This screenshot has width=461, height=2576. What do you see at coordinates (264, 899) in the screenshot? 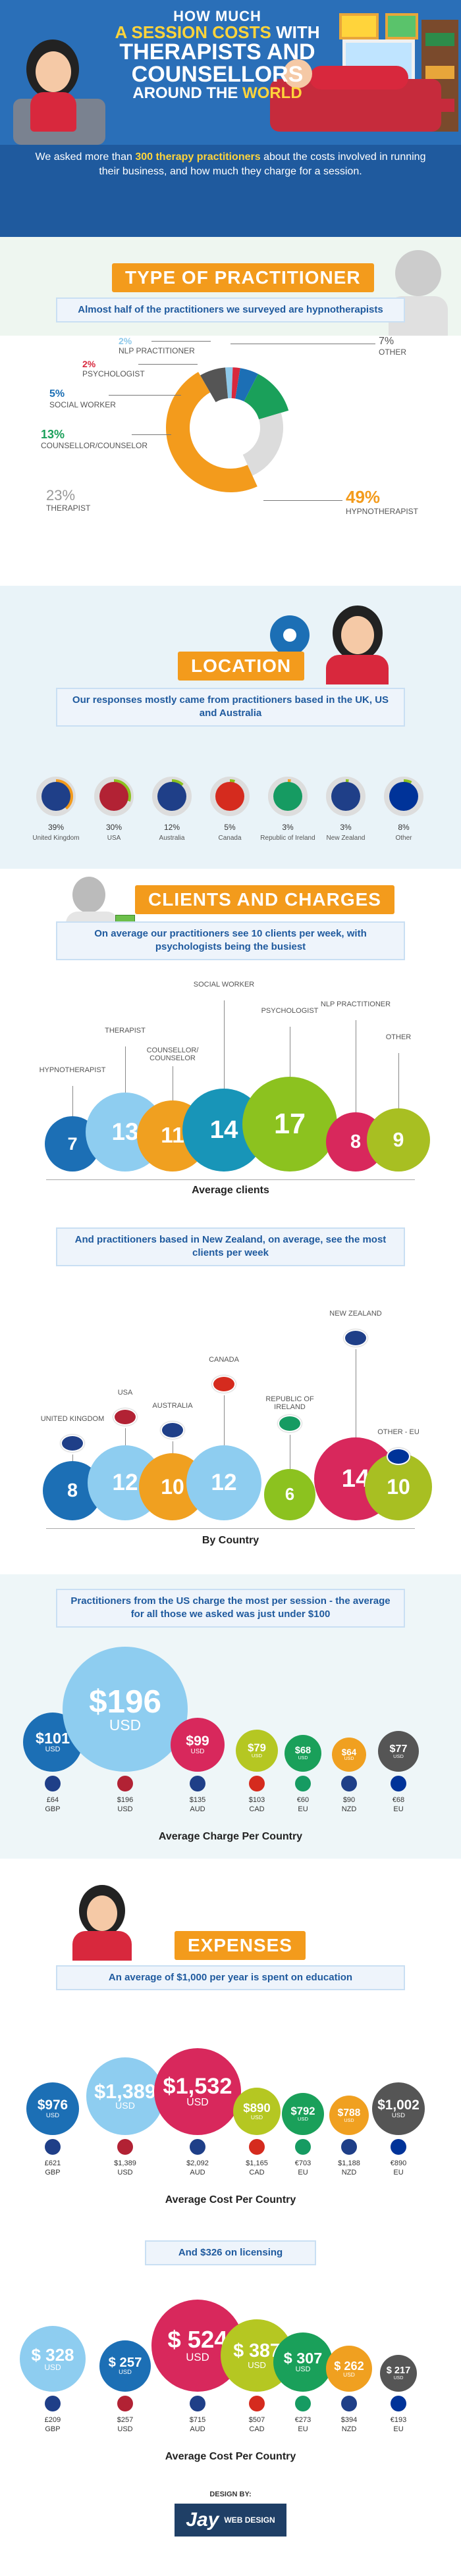
I see `clients-banner: CLIENTS AND CHARGES` at bounding box center [264, 899].